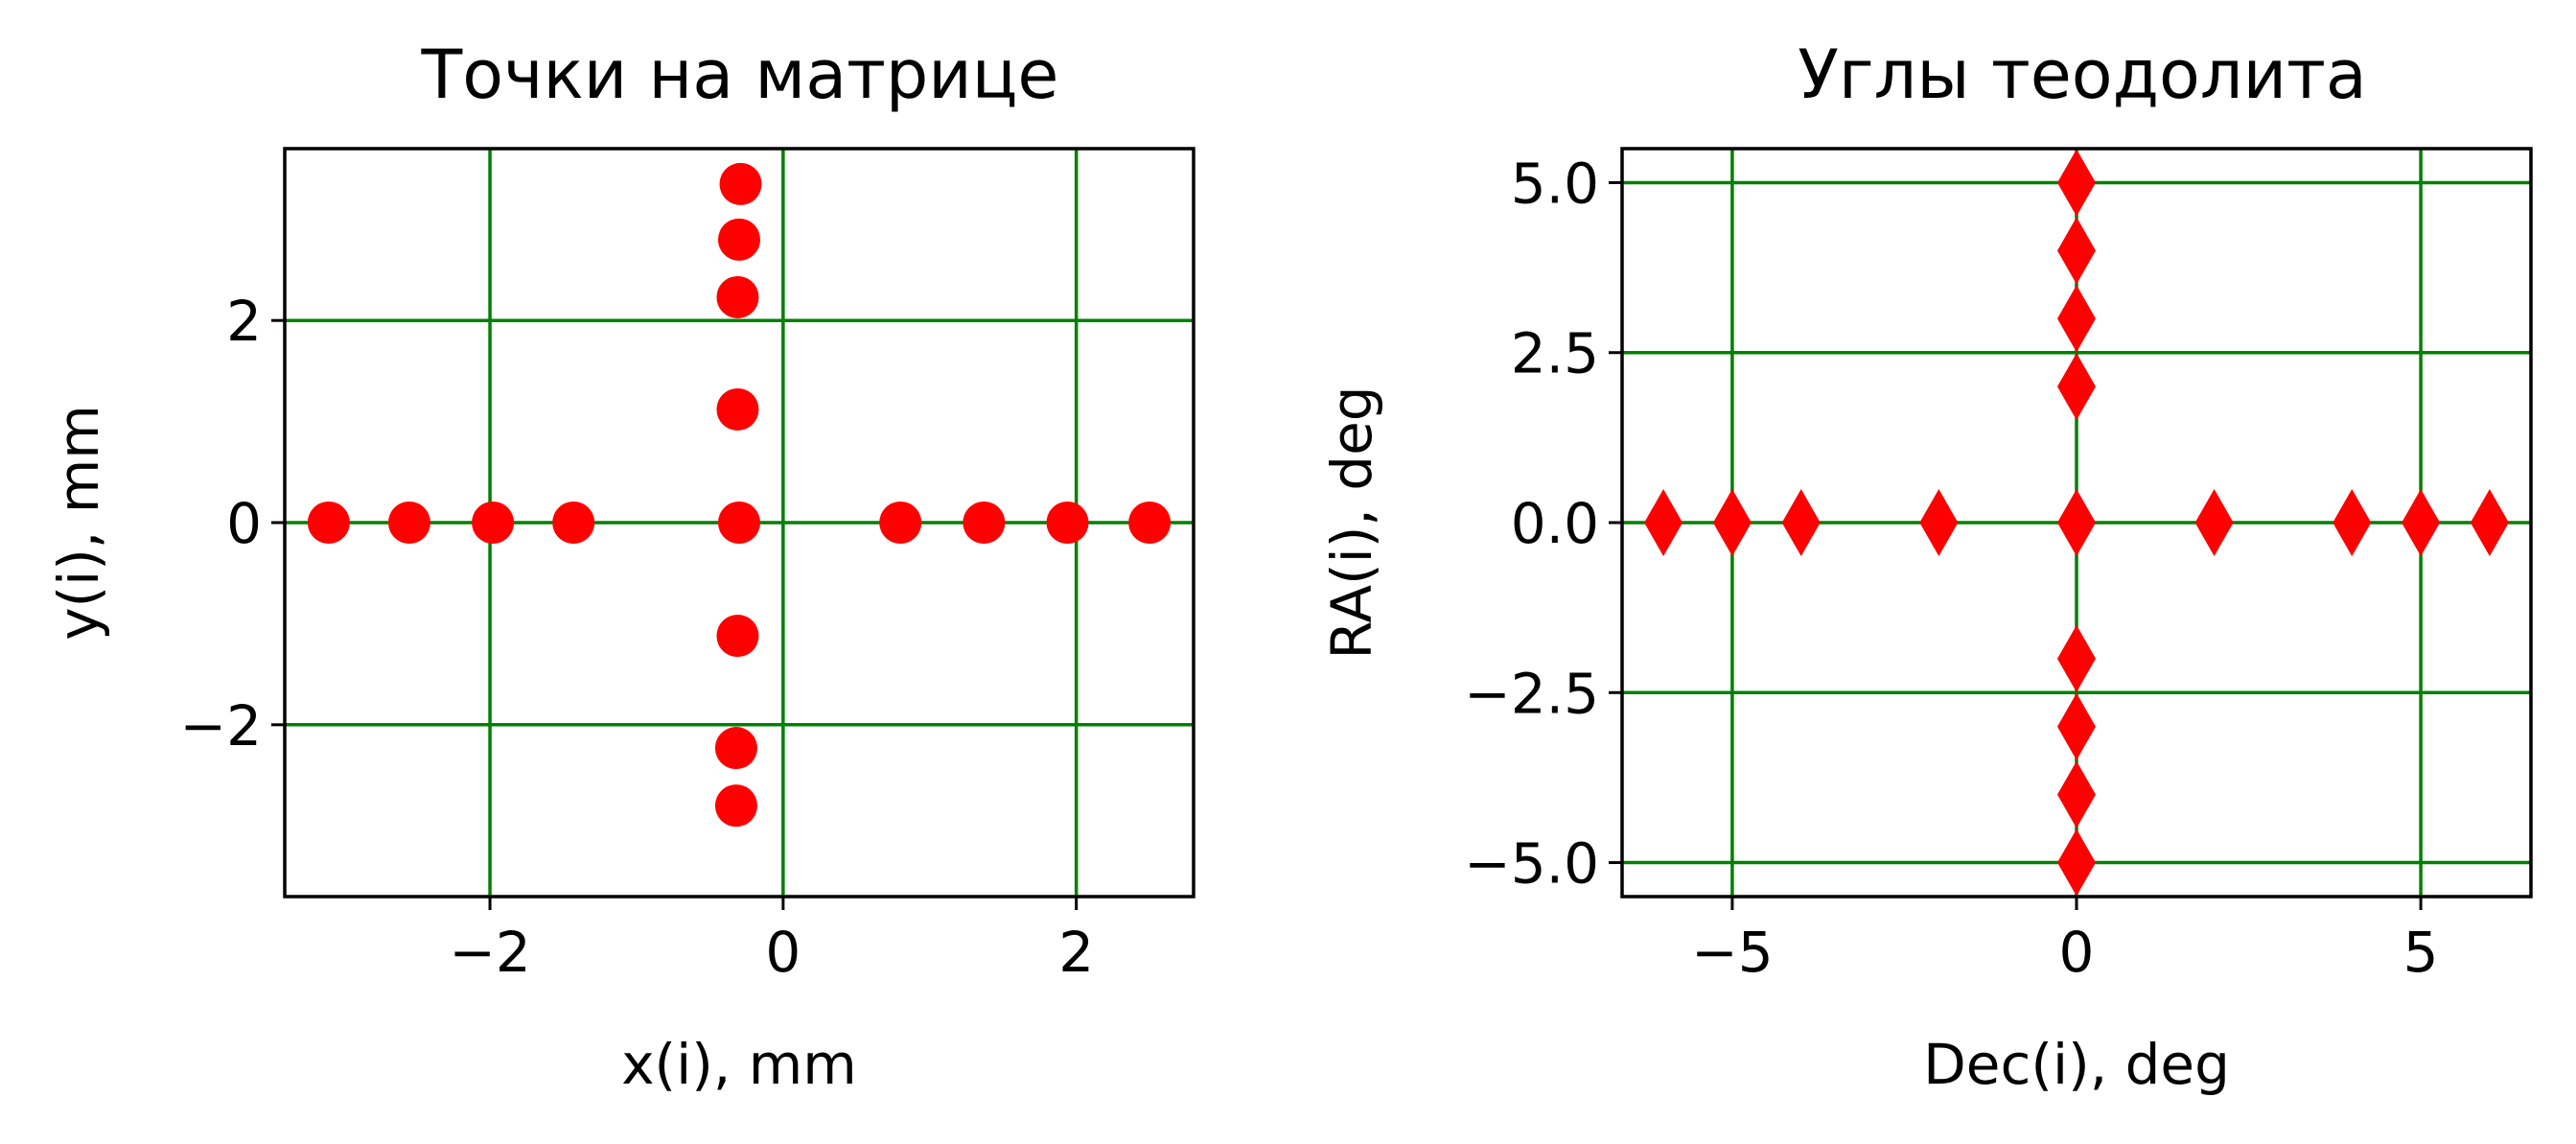  Describe the element at coordinates (2083, 74) in the screenshot. I see `chart-title: Углы теодолита` at that location.